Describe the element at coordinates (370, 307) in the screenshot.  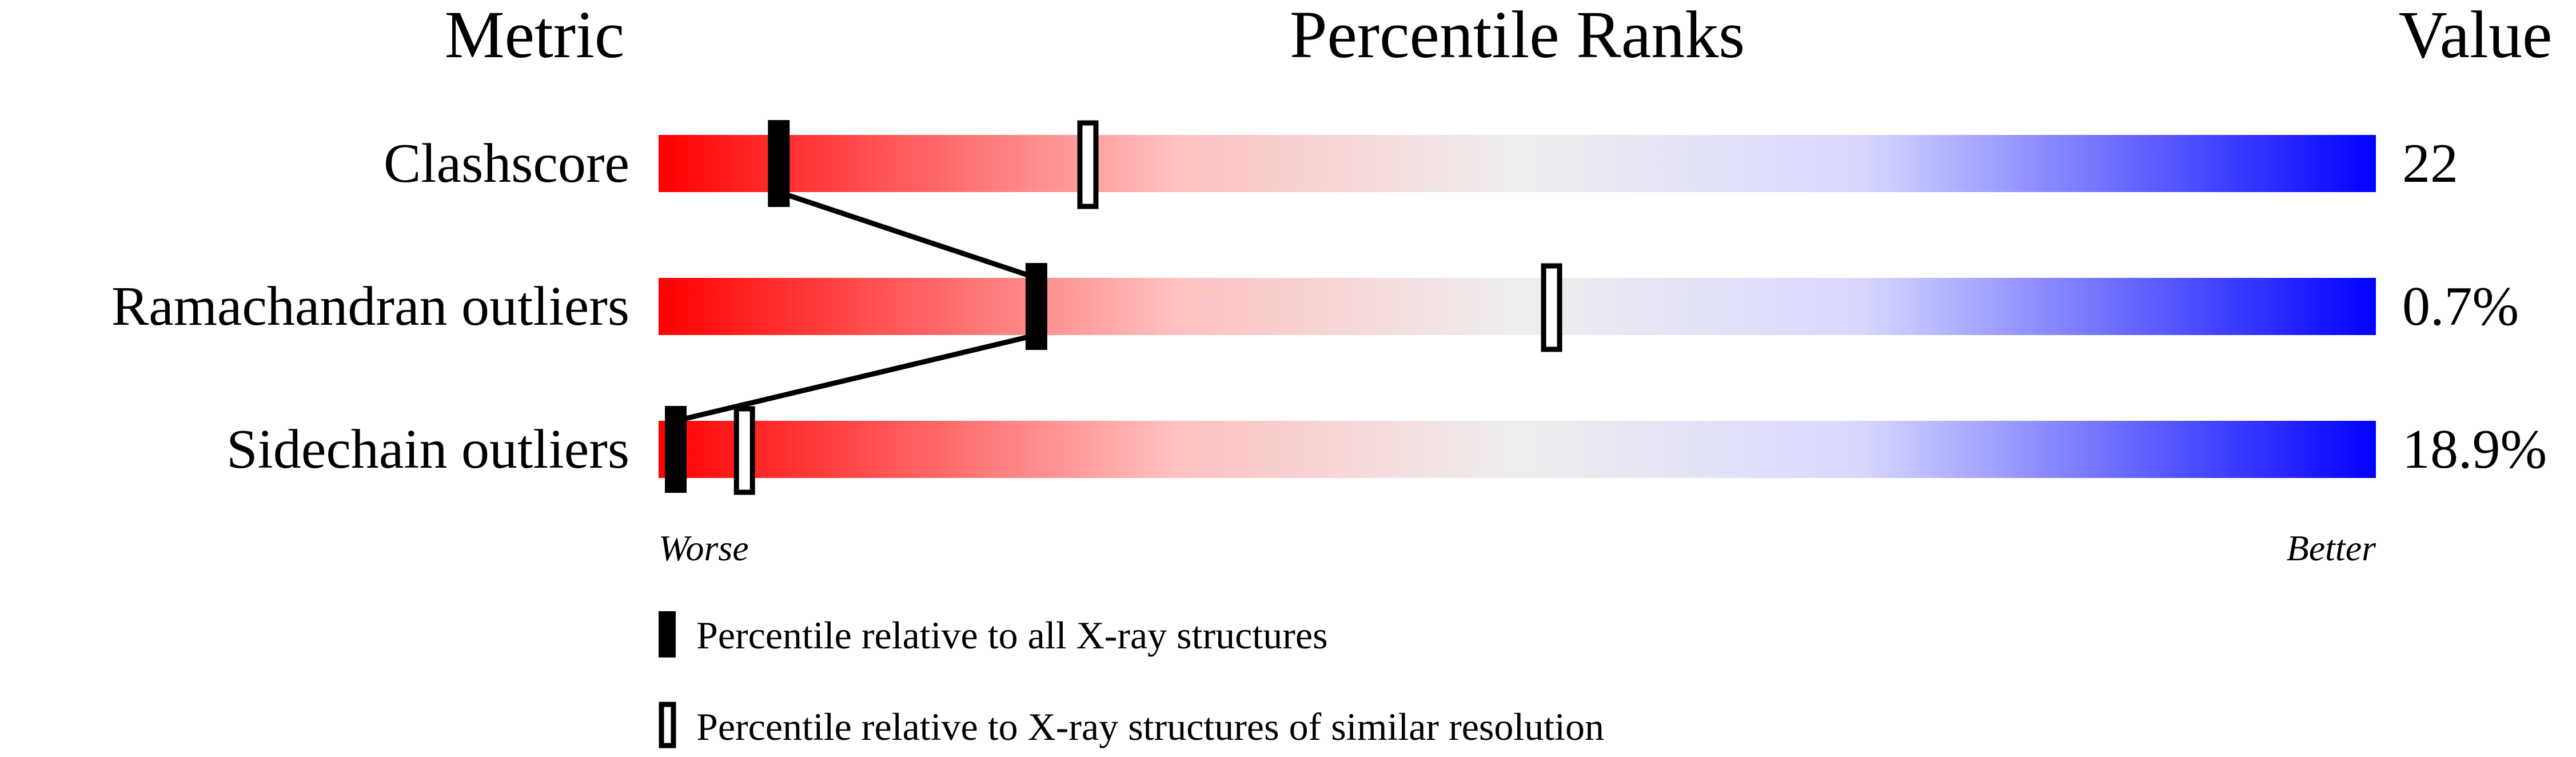
I see `metric-label: Ramachandran outliers` at that location.